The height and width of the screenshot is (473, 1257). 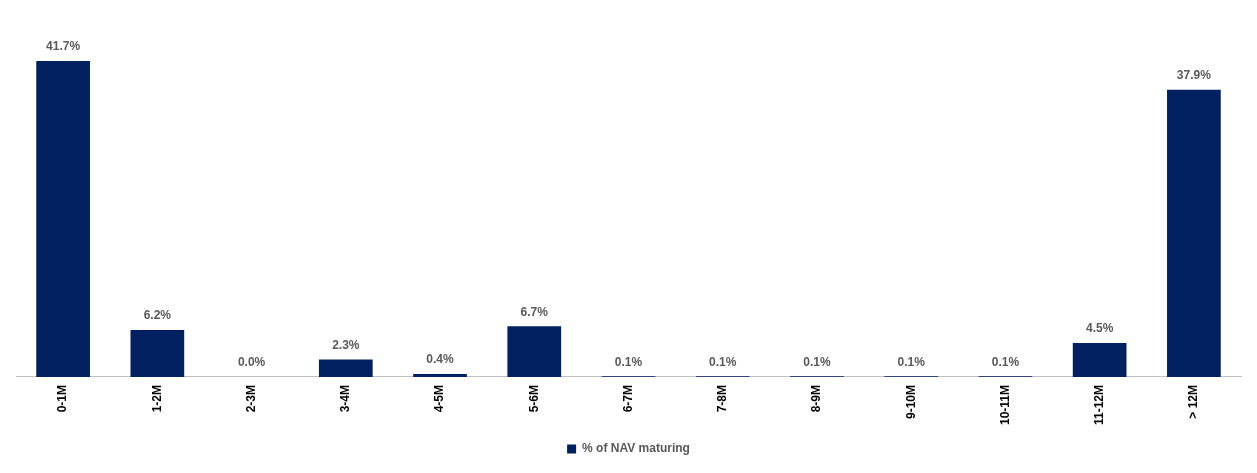 What do you see at coordinates (439, 398) in the screenshot?
I see `x-tick-label: 4-5M` at bounding box center [439, 398].